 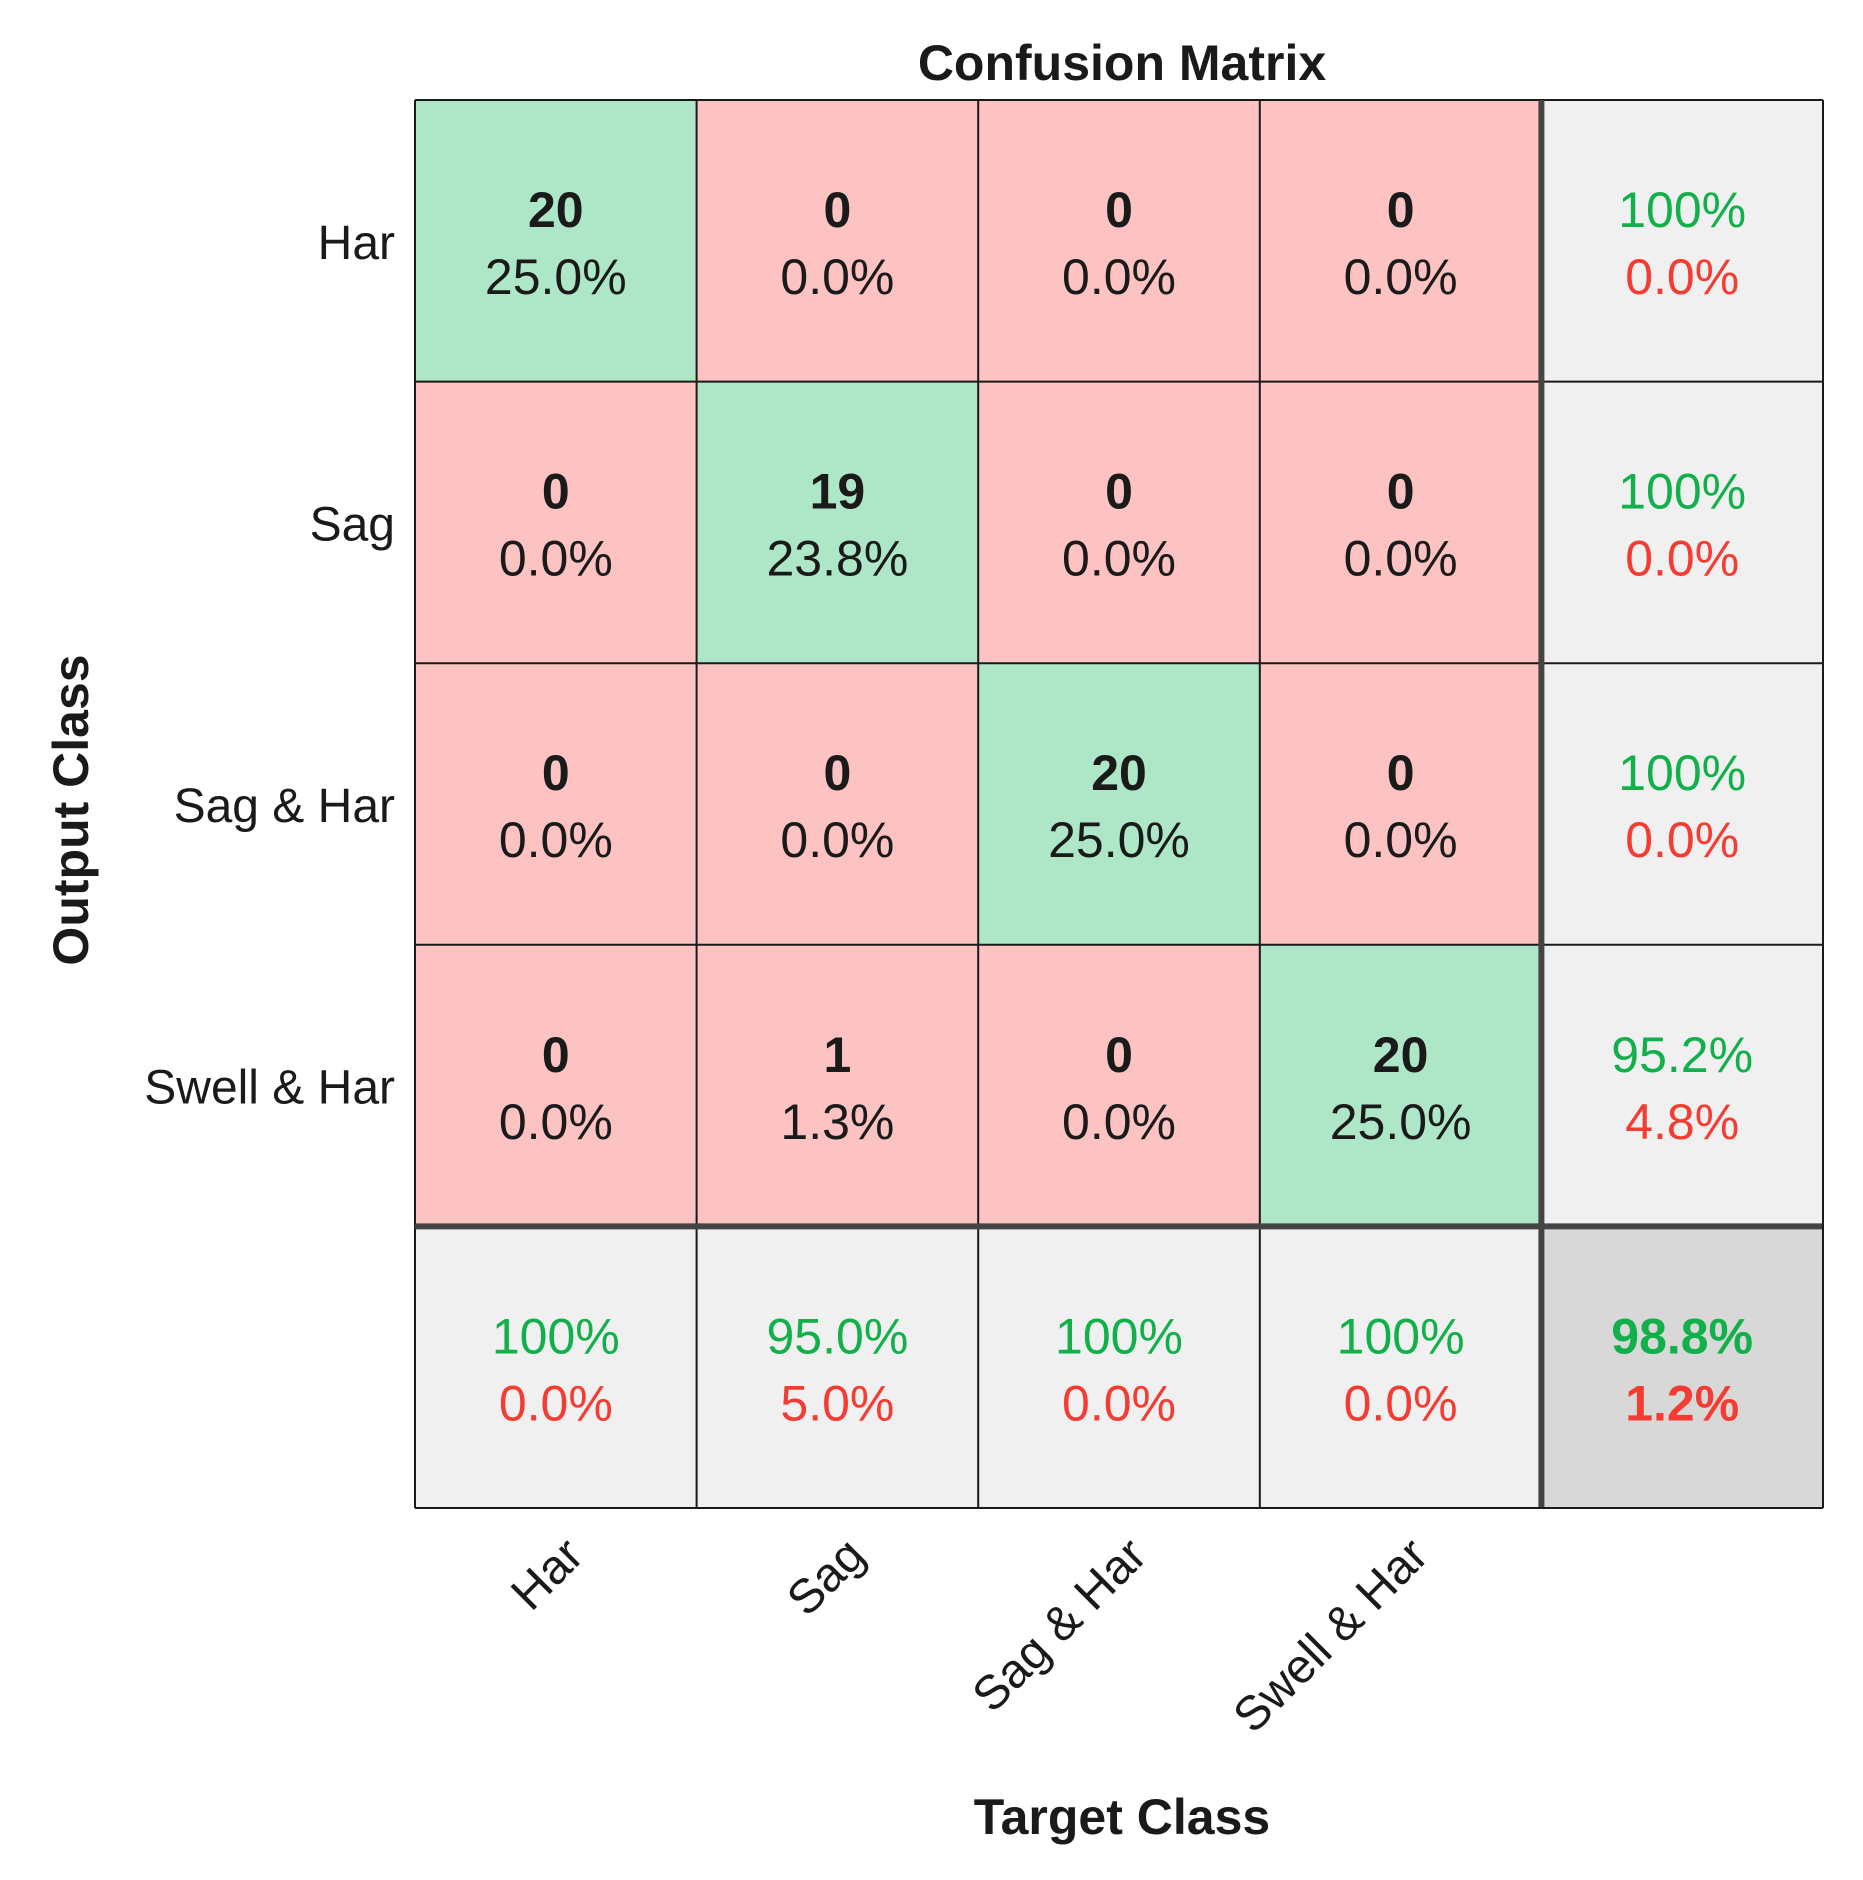 What do you see at coordinates (352, 524) in the screenshot?
I see `y-tick-label-sag: Sag` at bounding box center [352, 524].